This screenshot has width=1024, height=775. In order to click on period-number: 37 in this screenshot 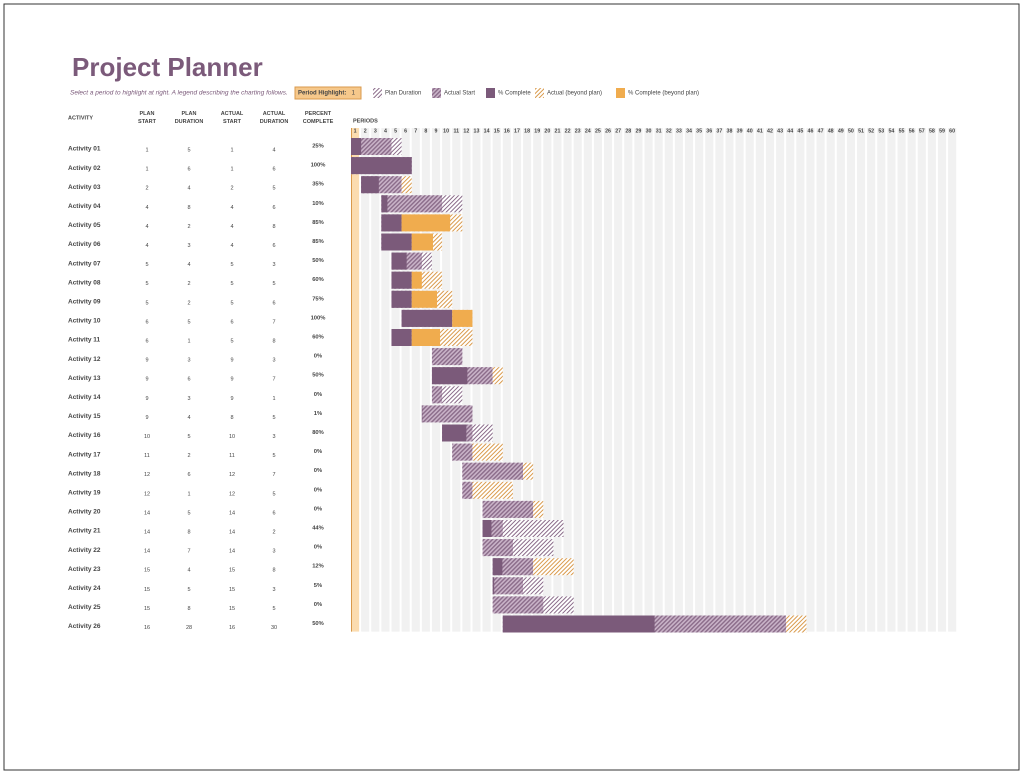, I will do `click(719, 131)`.